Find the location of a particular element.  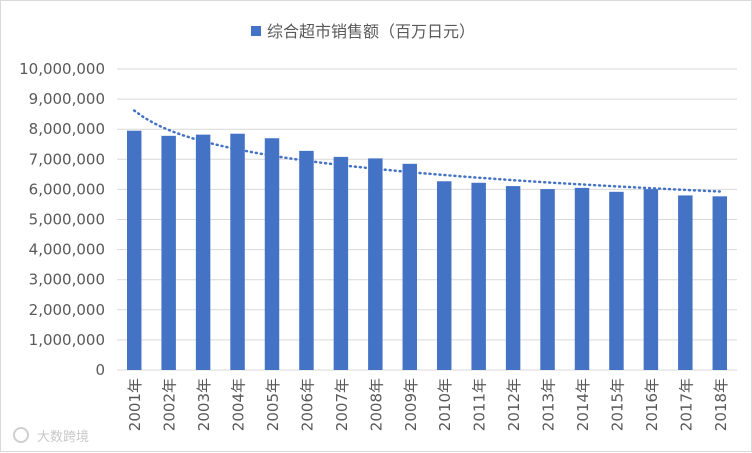

x-tick-label: 2004年 is located at coordinates (239, 404).